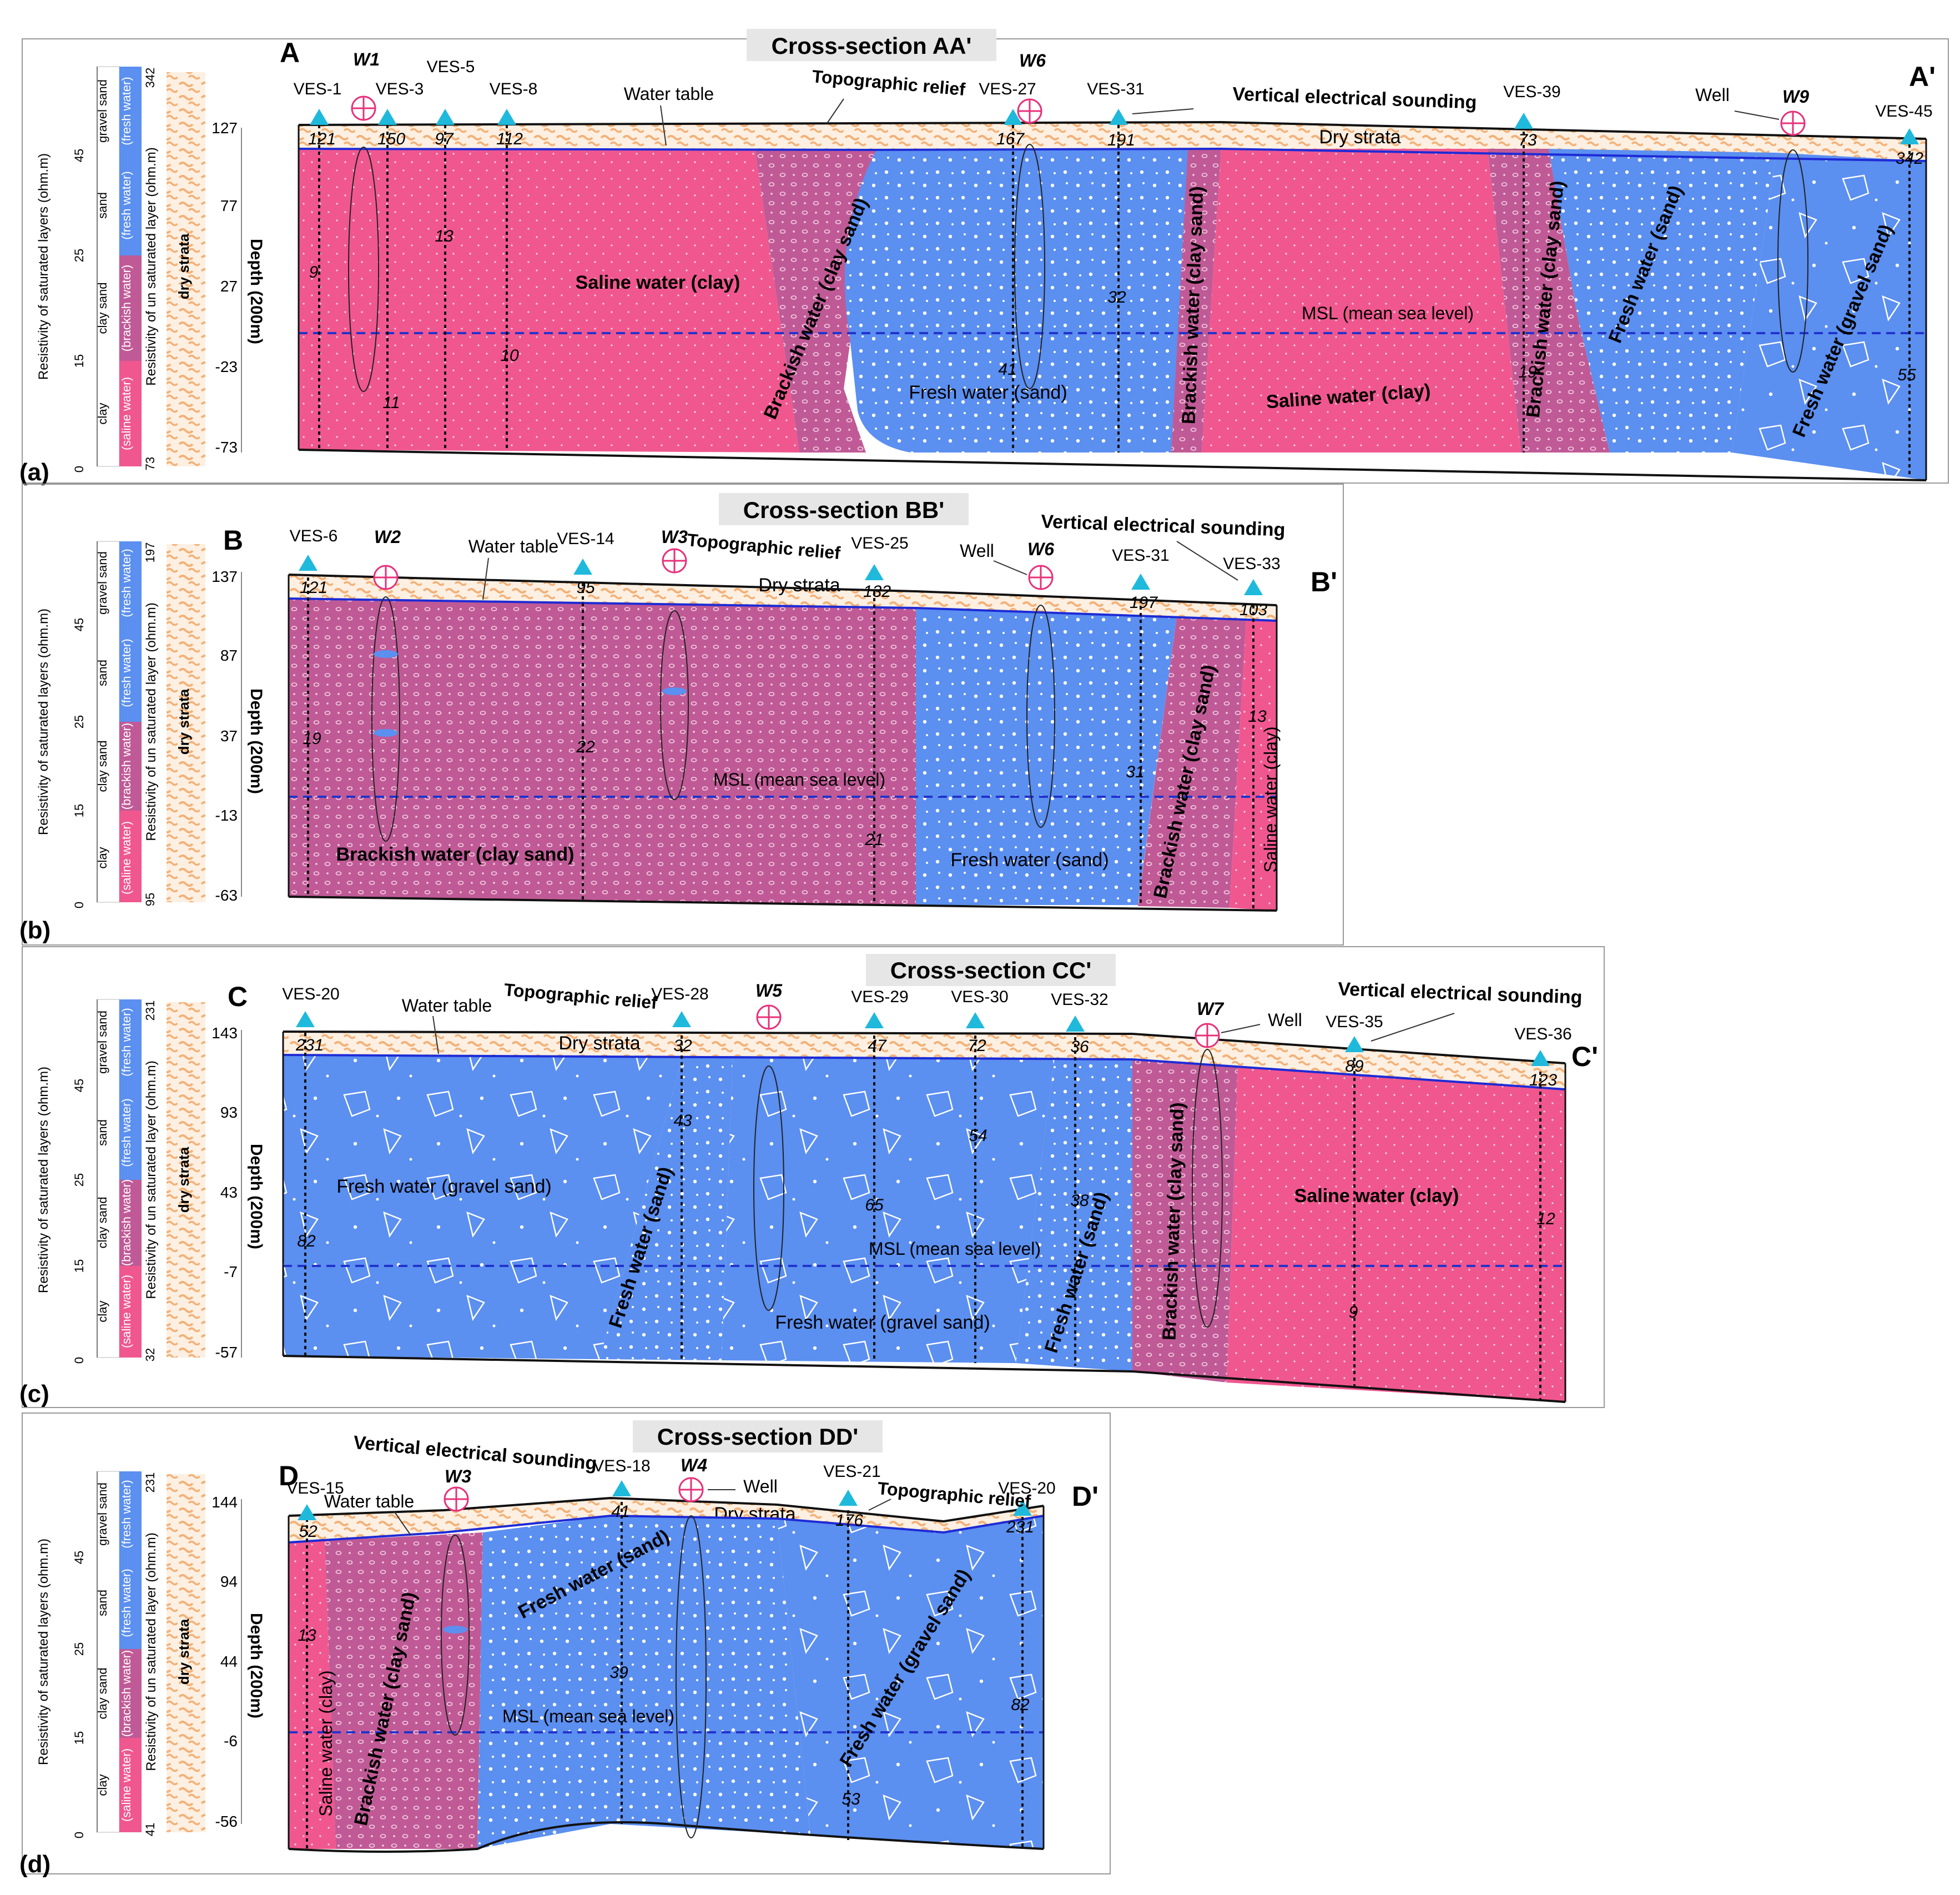  What do you see at coordinates (1029, 860) in the screenshot?
I see `zone-b-label-fresh: Fresh water (sand)` at bounding box center [1029, 860].